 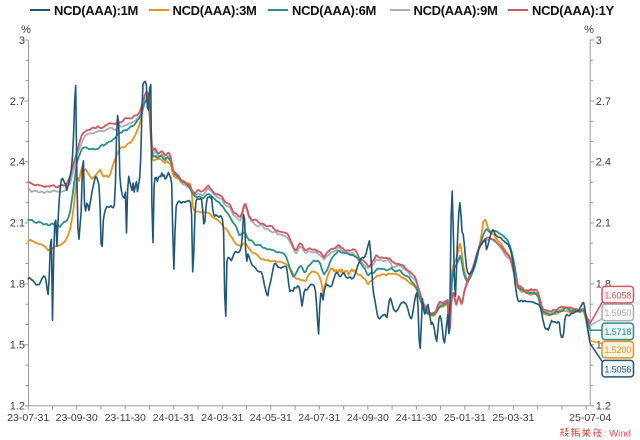 I want to click on svg-text: 24-11-30, so click(x=416, y=418).